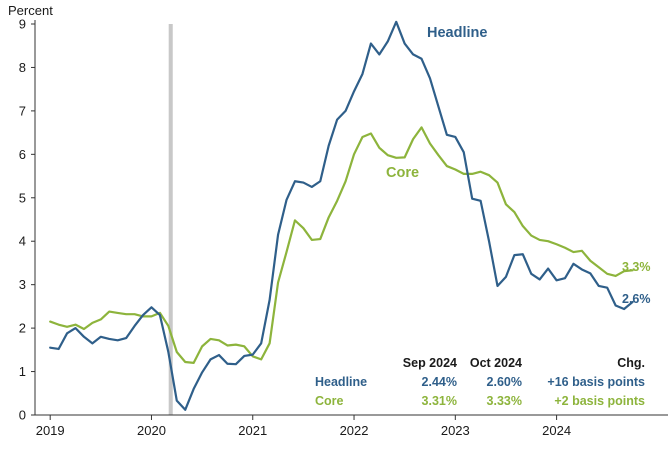  Describe the element at coordinates (22, 415) in the screenshot. I see `y-tick-label: 0` at that location.